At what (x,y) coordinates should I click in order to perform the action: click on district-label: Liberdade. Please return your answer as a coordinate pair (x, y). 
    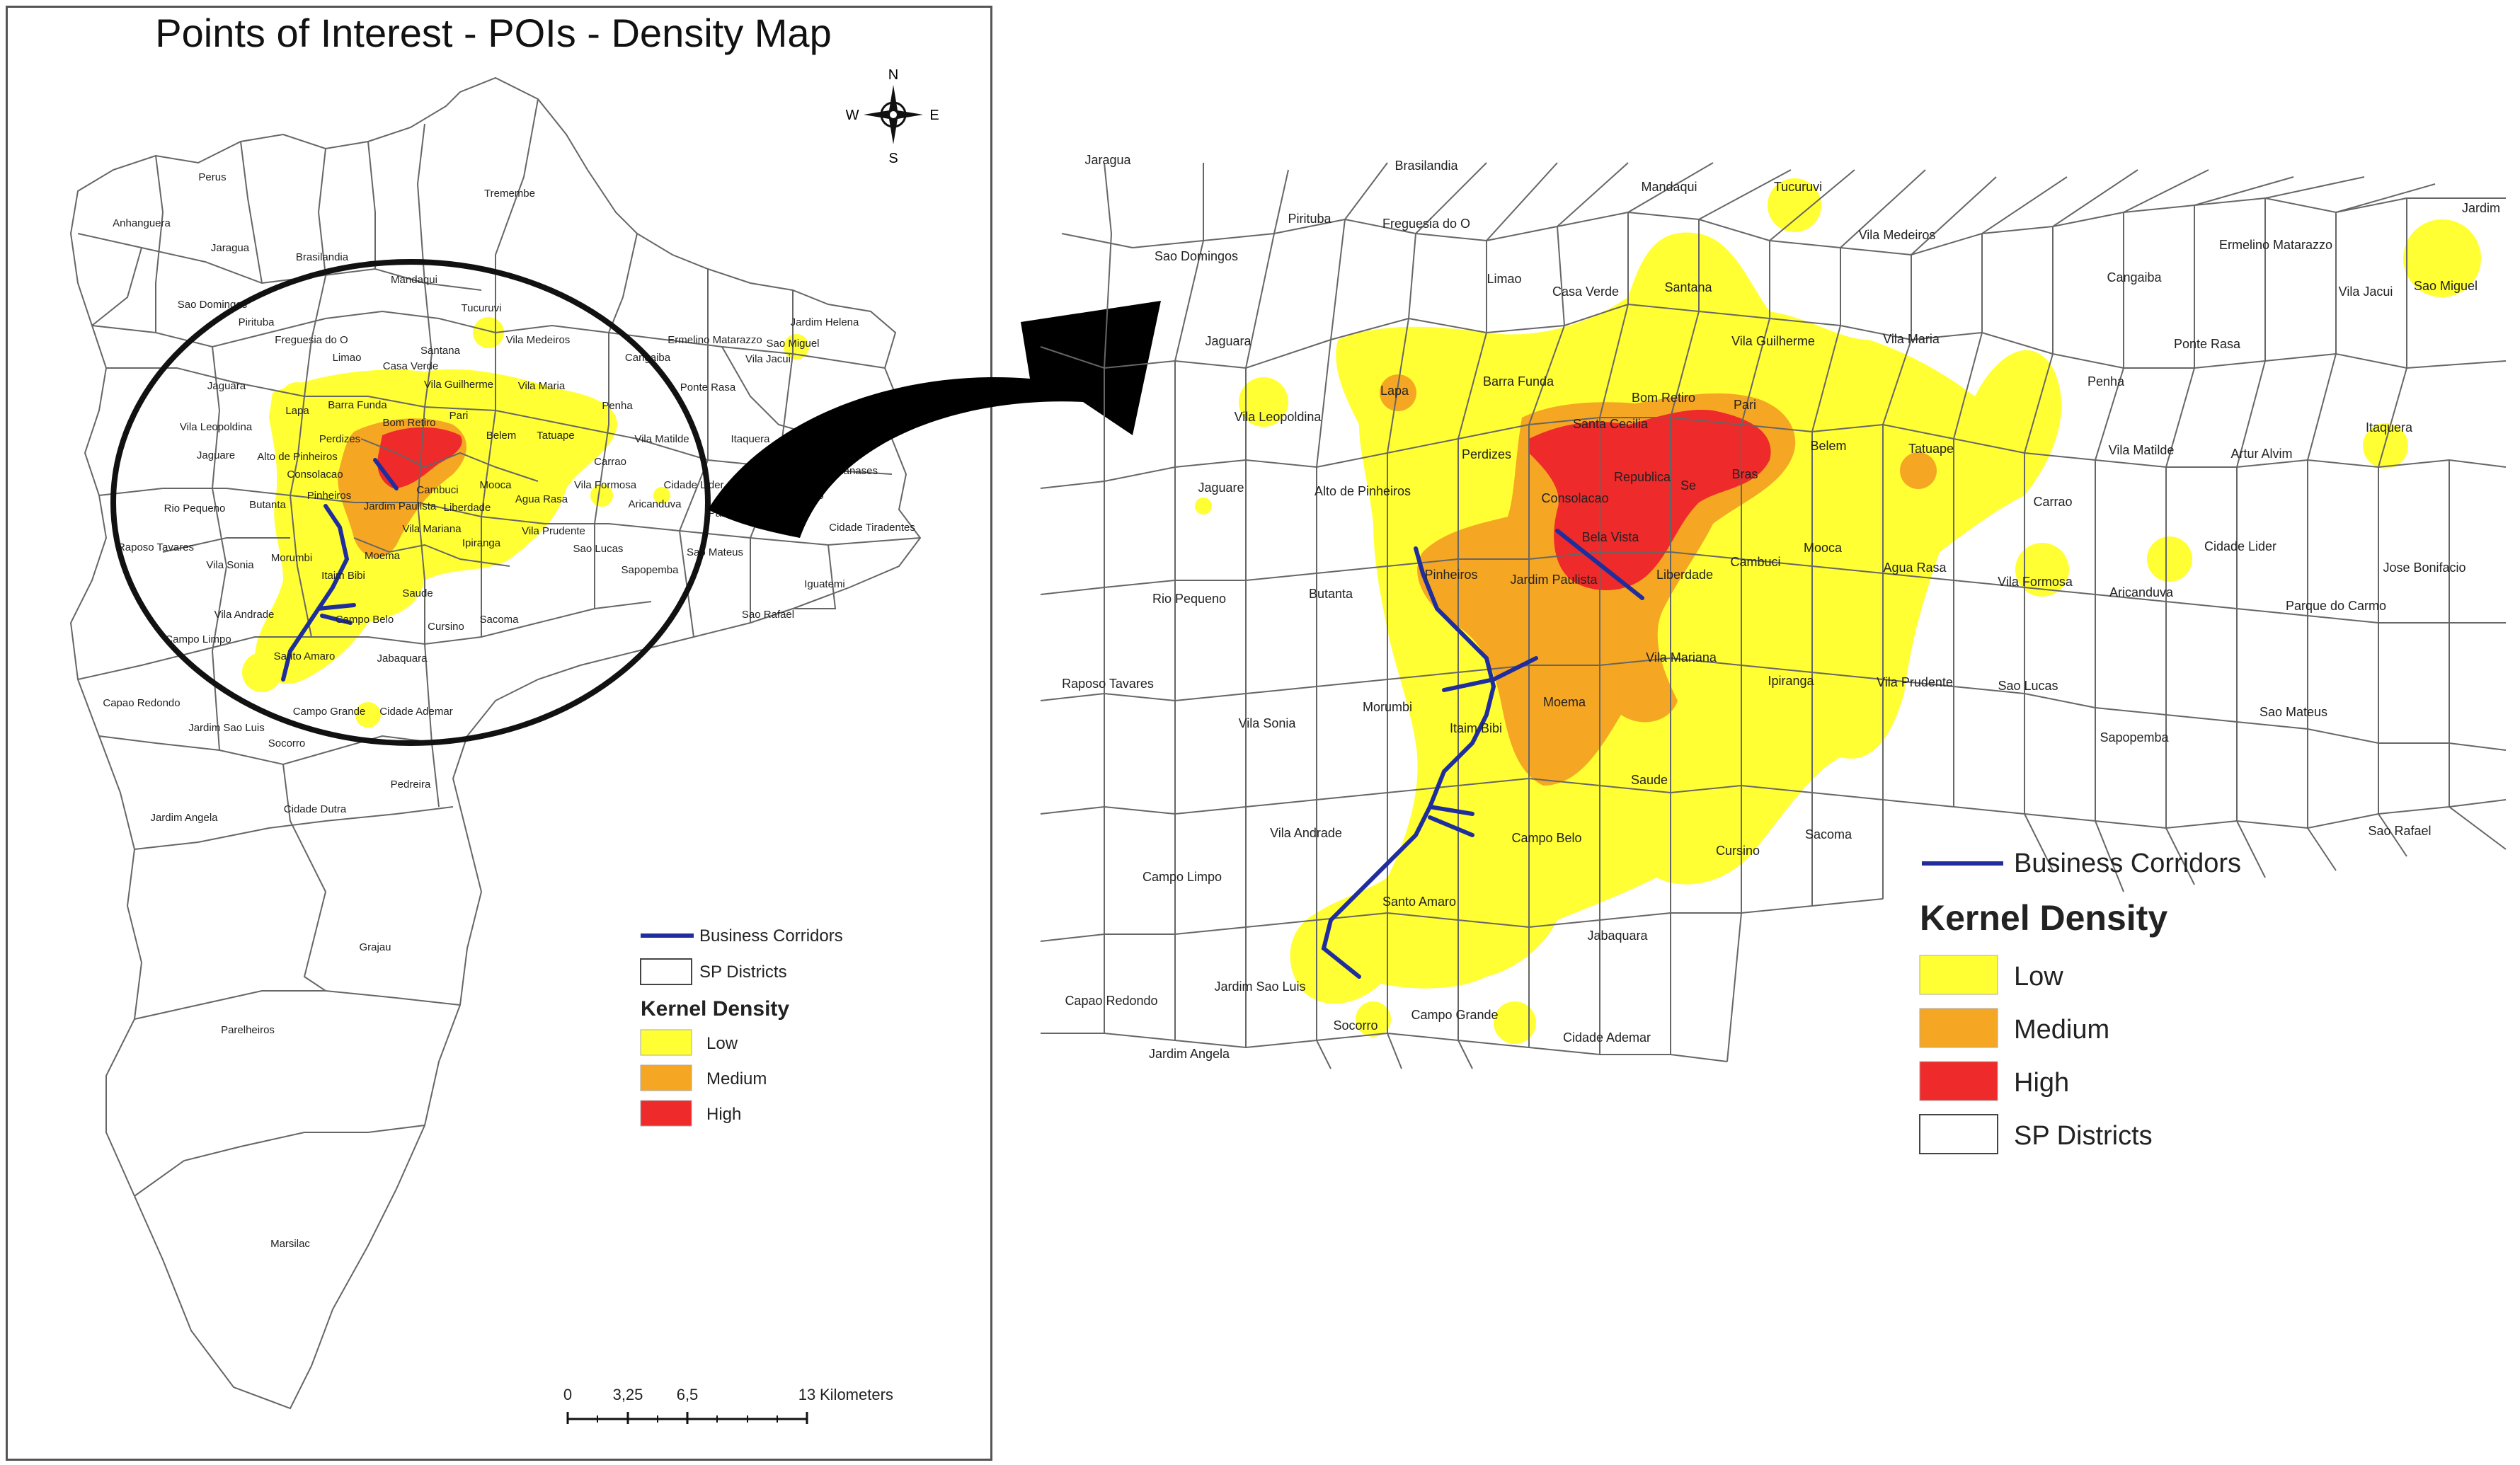
    Looking at the image, I should click on (467, 508).